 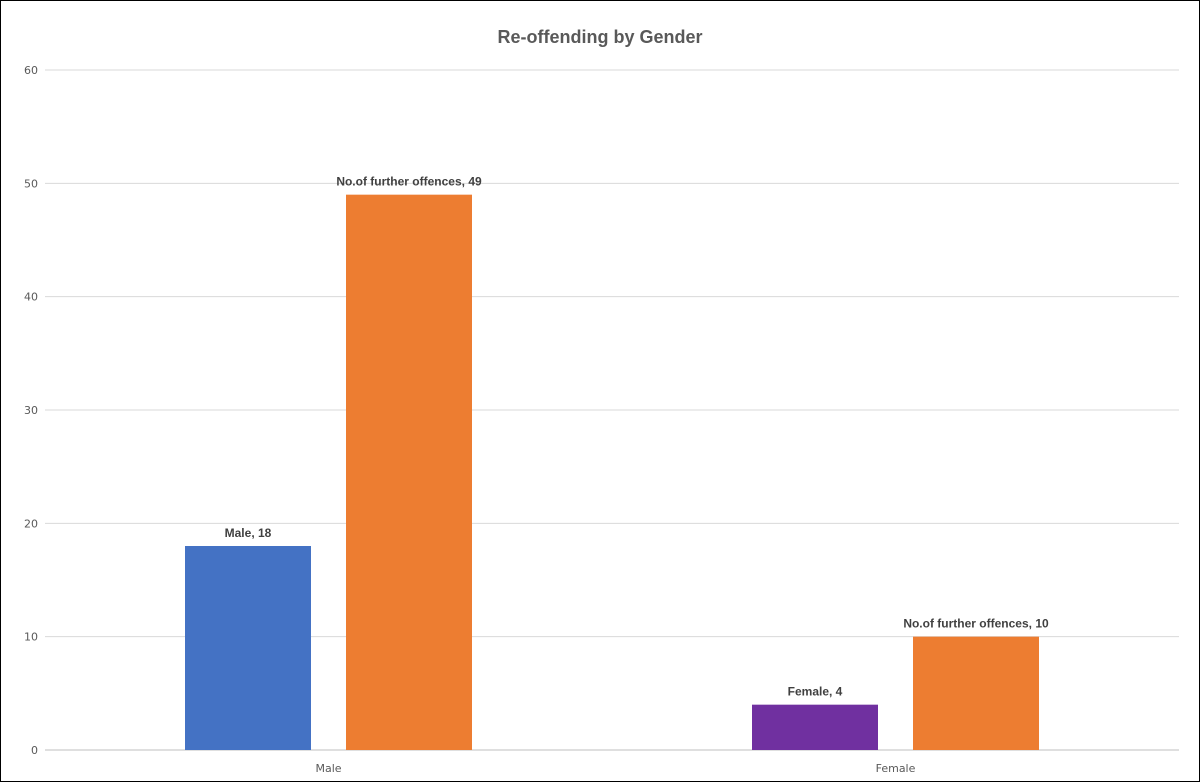 What do you see at coordinates (31, 297) in the screenshot?
I see `y-tick-label: 40` at bounding box center [31, 297].